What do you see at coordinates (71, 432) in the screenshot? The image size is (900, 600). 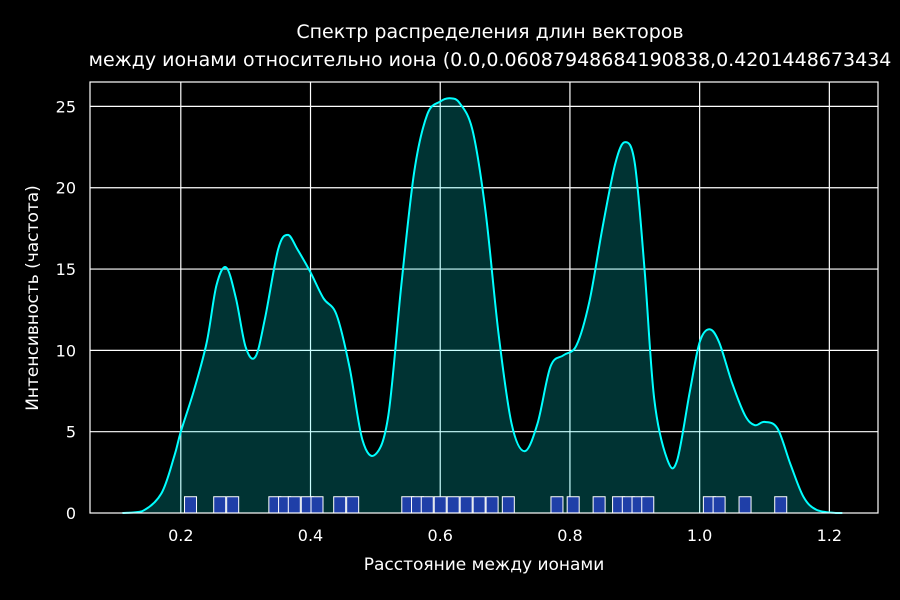 I see `y-tick-label: 5` at bounding box center [71, 432].